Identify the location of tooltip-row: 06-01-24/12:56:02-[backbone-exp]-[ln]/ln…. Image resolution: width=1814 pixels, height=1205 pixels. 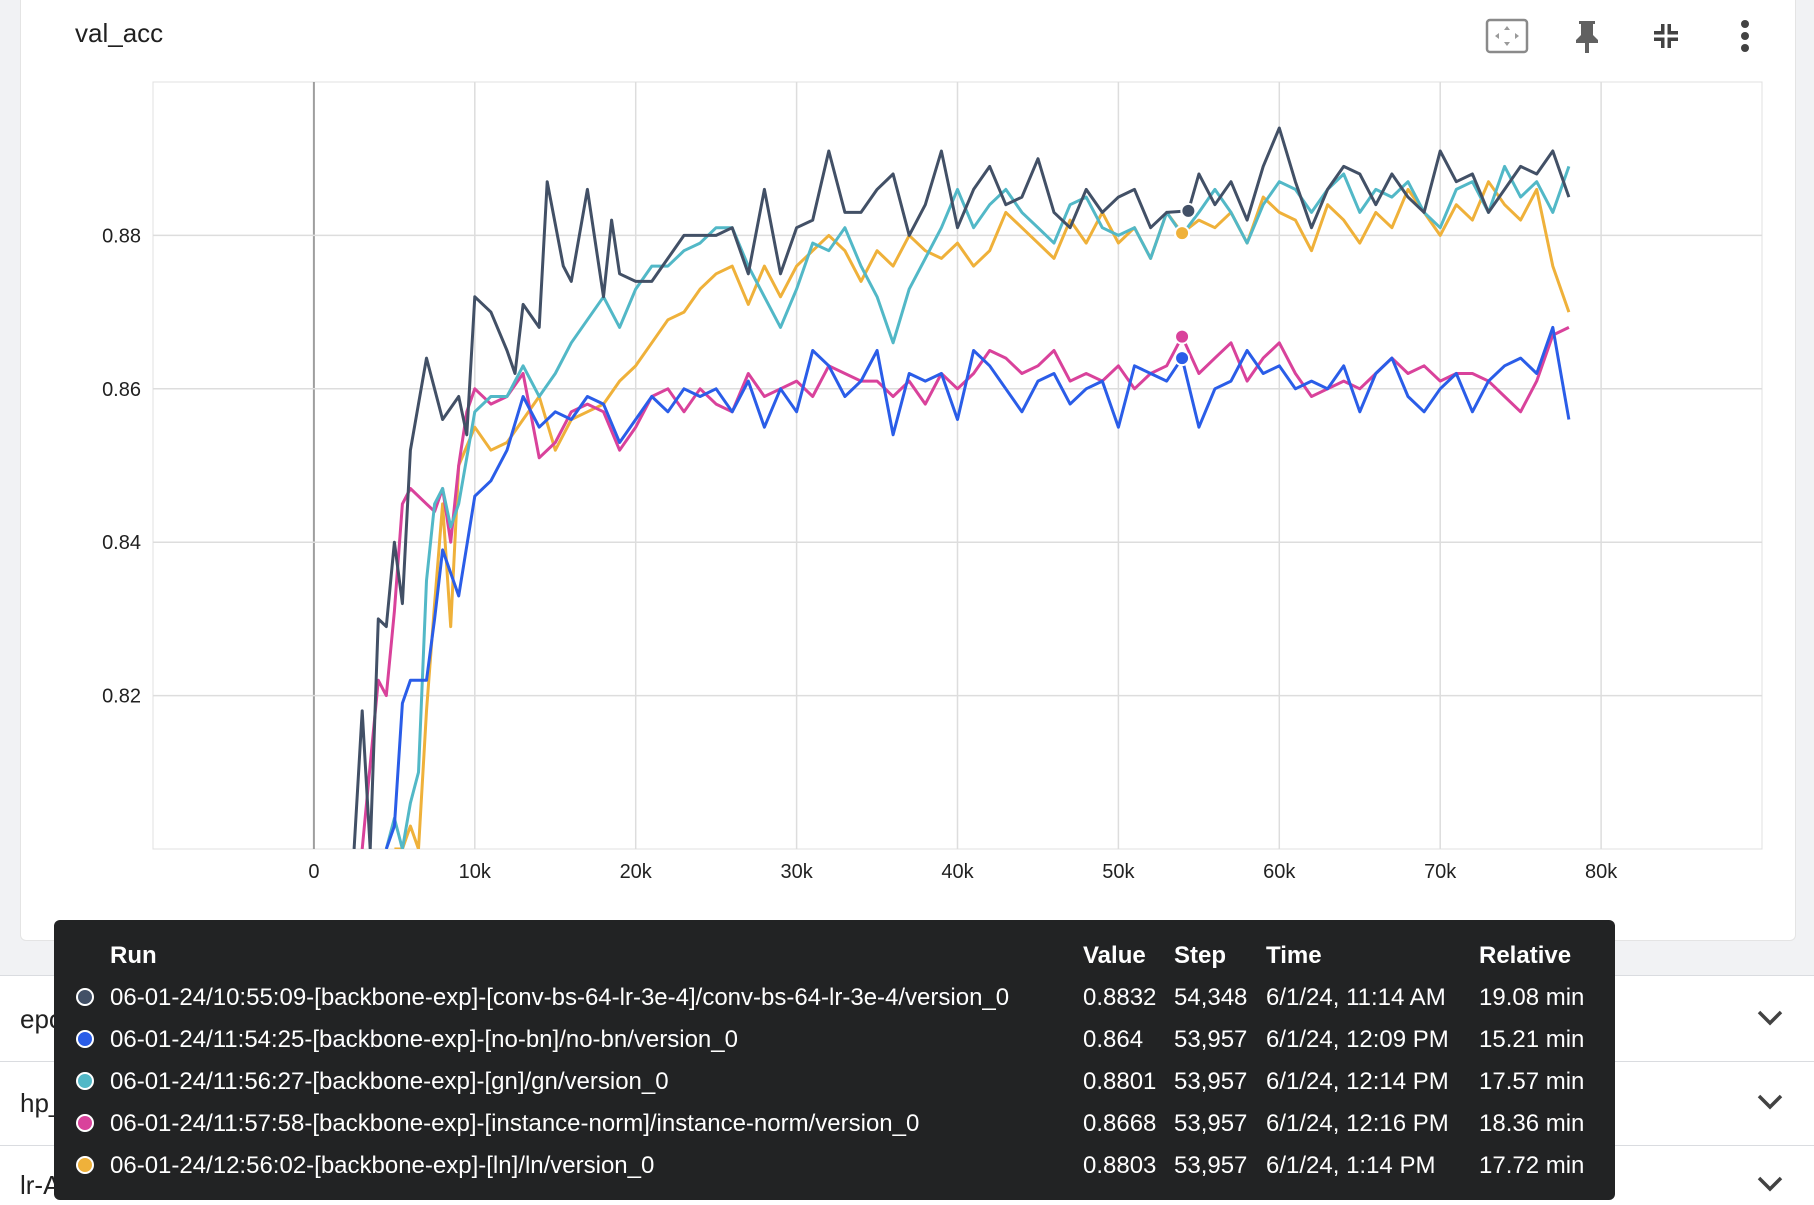
(834, 1166).